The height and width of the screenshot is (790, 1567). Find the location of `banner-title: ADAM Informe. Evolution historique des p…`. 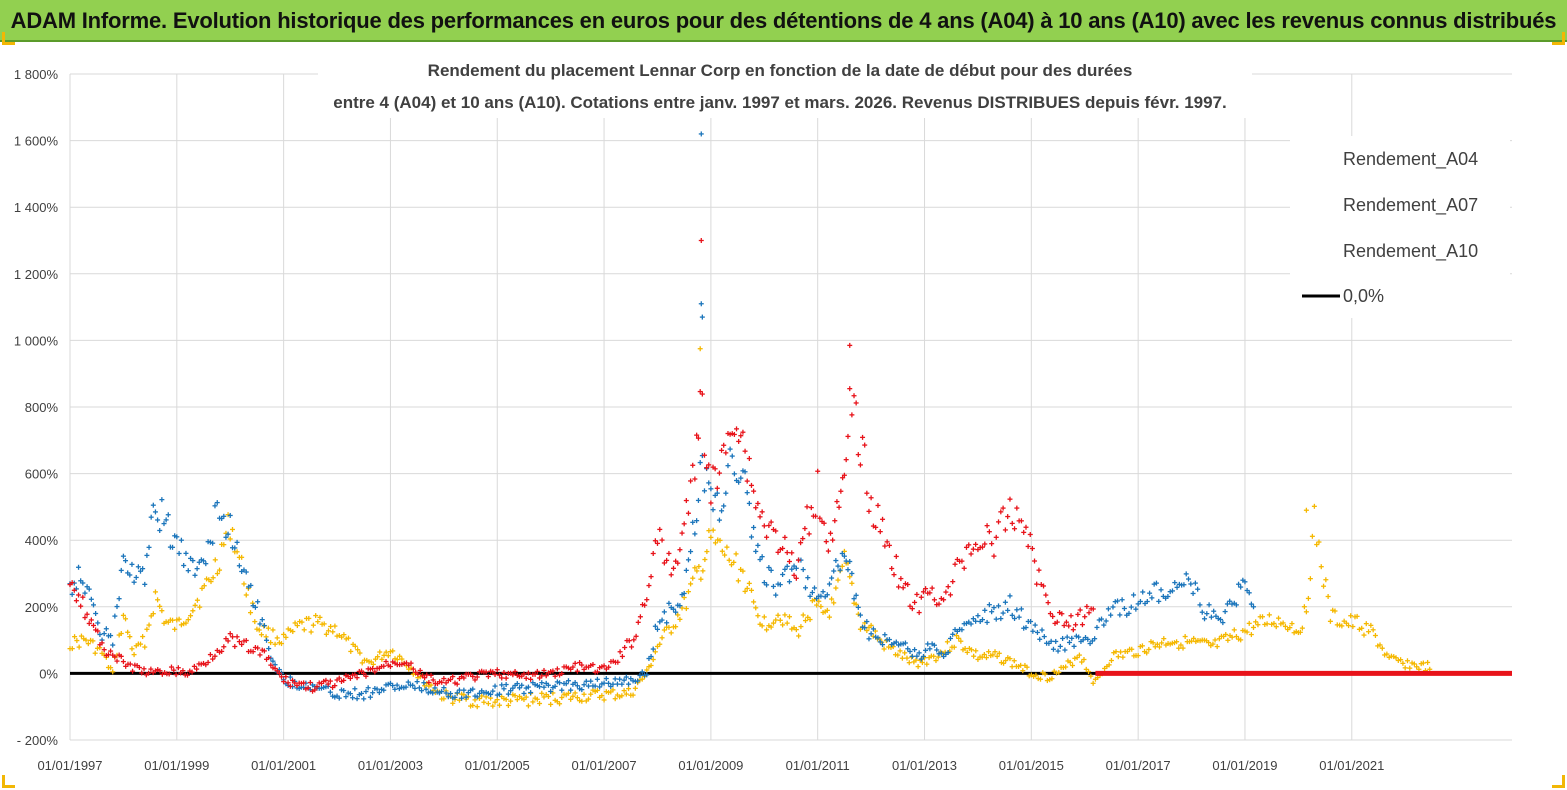

banner-title: ADAM Informe. Evolution historique des p… is located at coordinates (783, 20).